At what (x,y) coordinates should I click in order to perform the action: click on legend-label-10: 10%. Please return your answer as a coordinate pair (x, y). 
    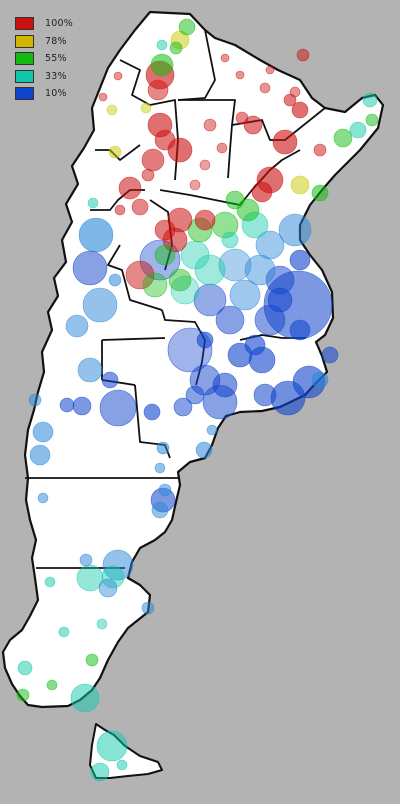
    Looking at the image, I should click on (56, 93).